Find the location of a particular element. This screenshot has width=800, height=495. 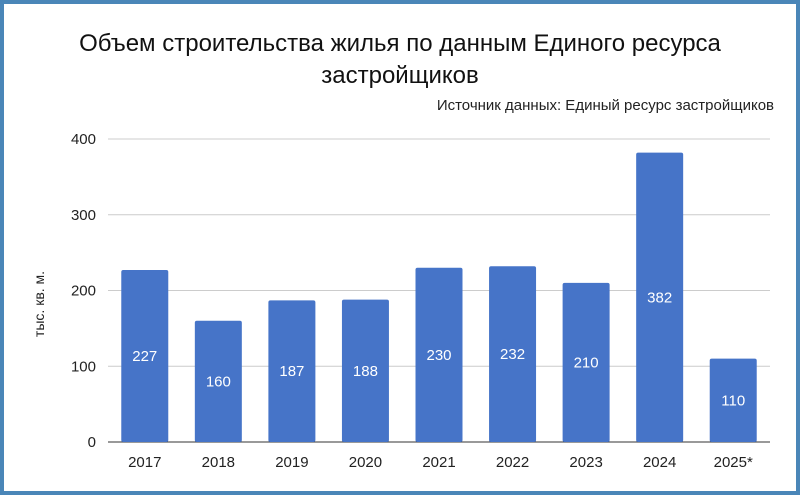

x-tick-label: 2025* is located at coordinates (733, 462).